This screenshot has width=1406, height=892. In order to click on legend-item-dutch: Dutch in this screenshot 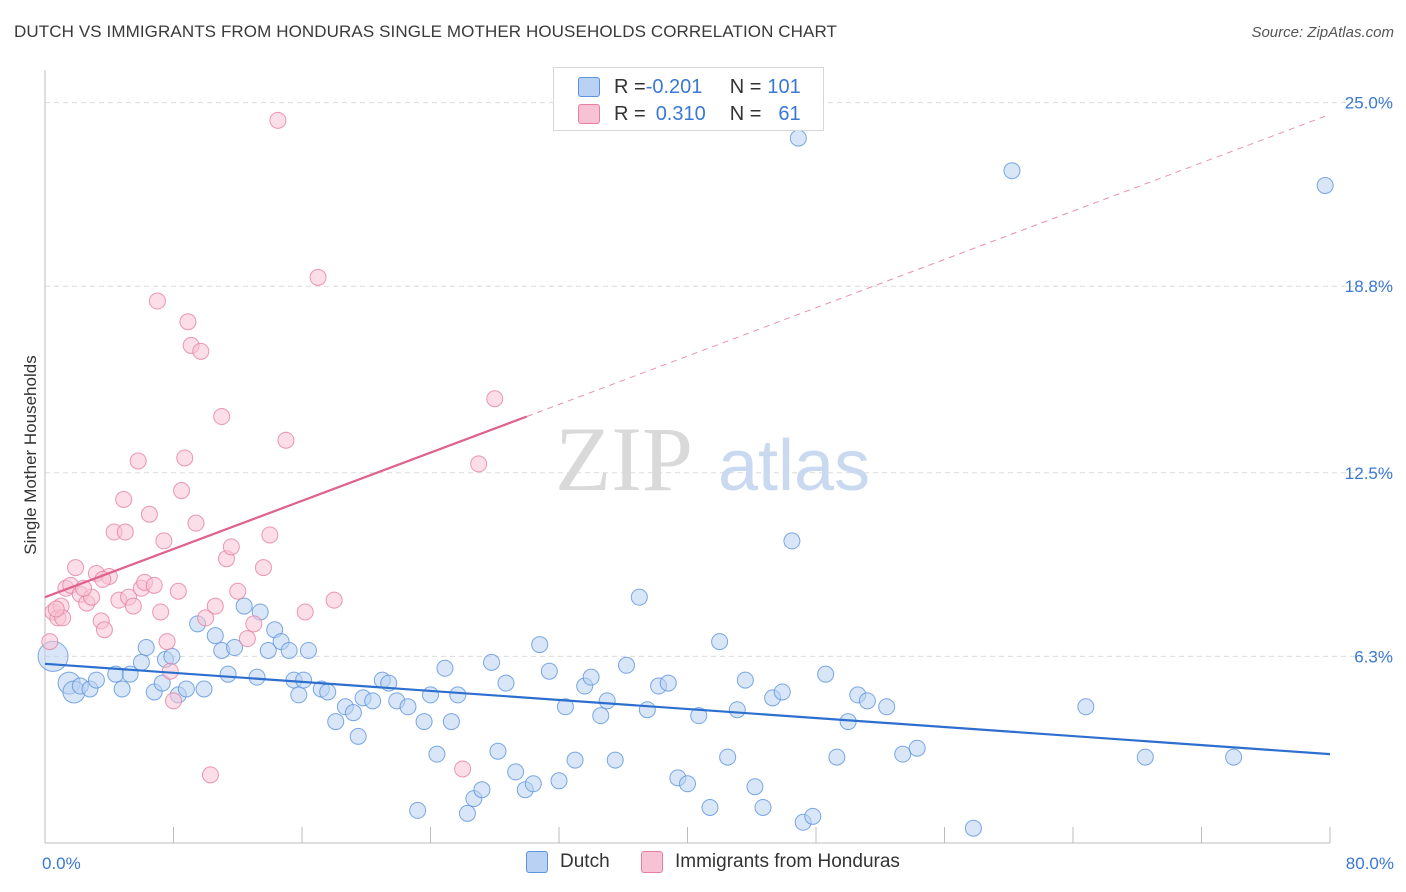, I will do `click(568, 862)`.